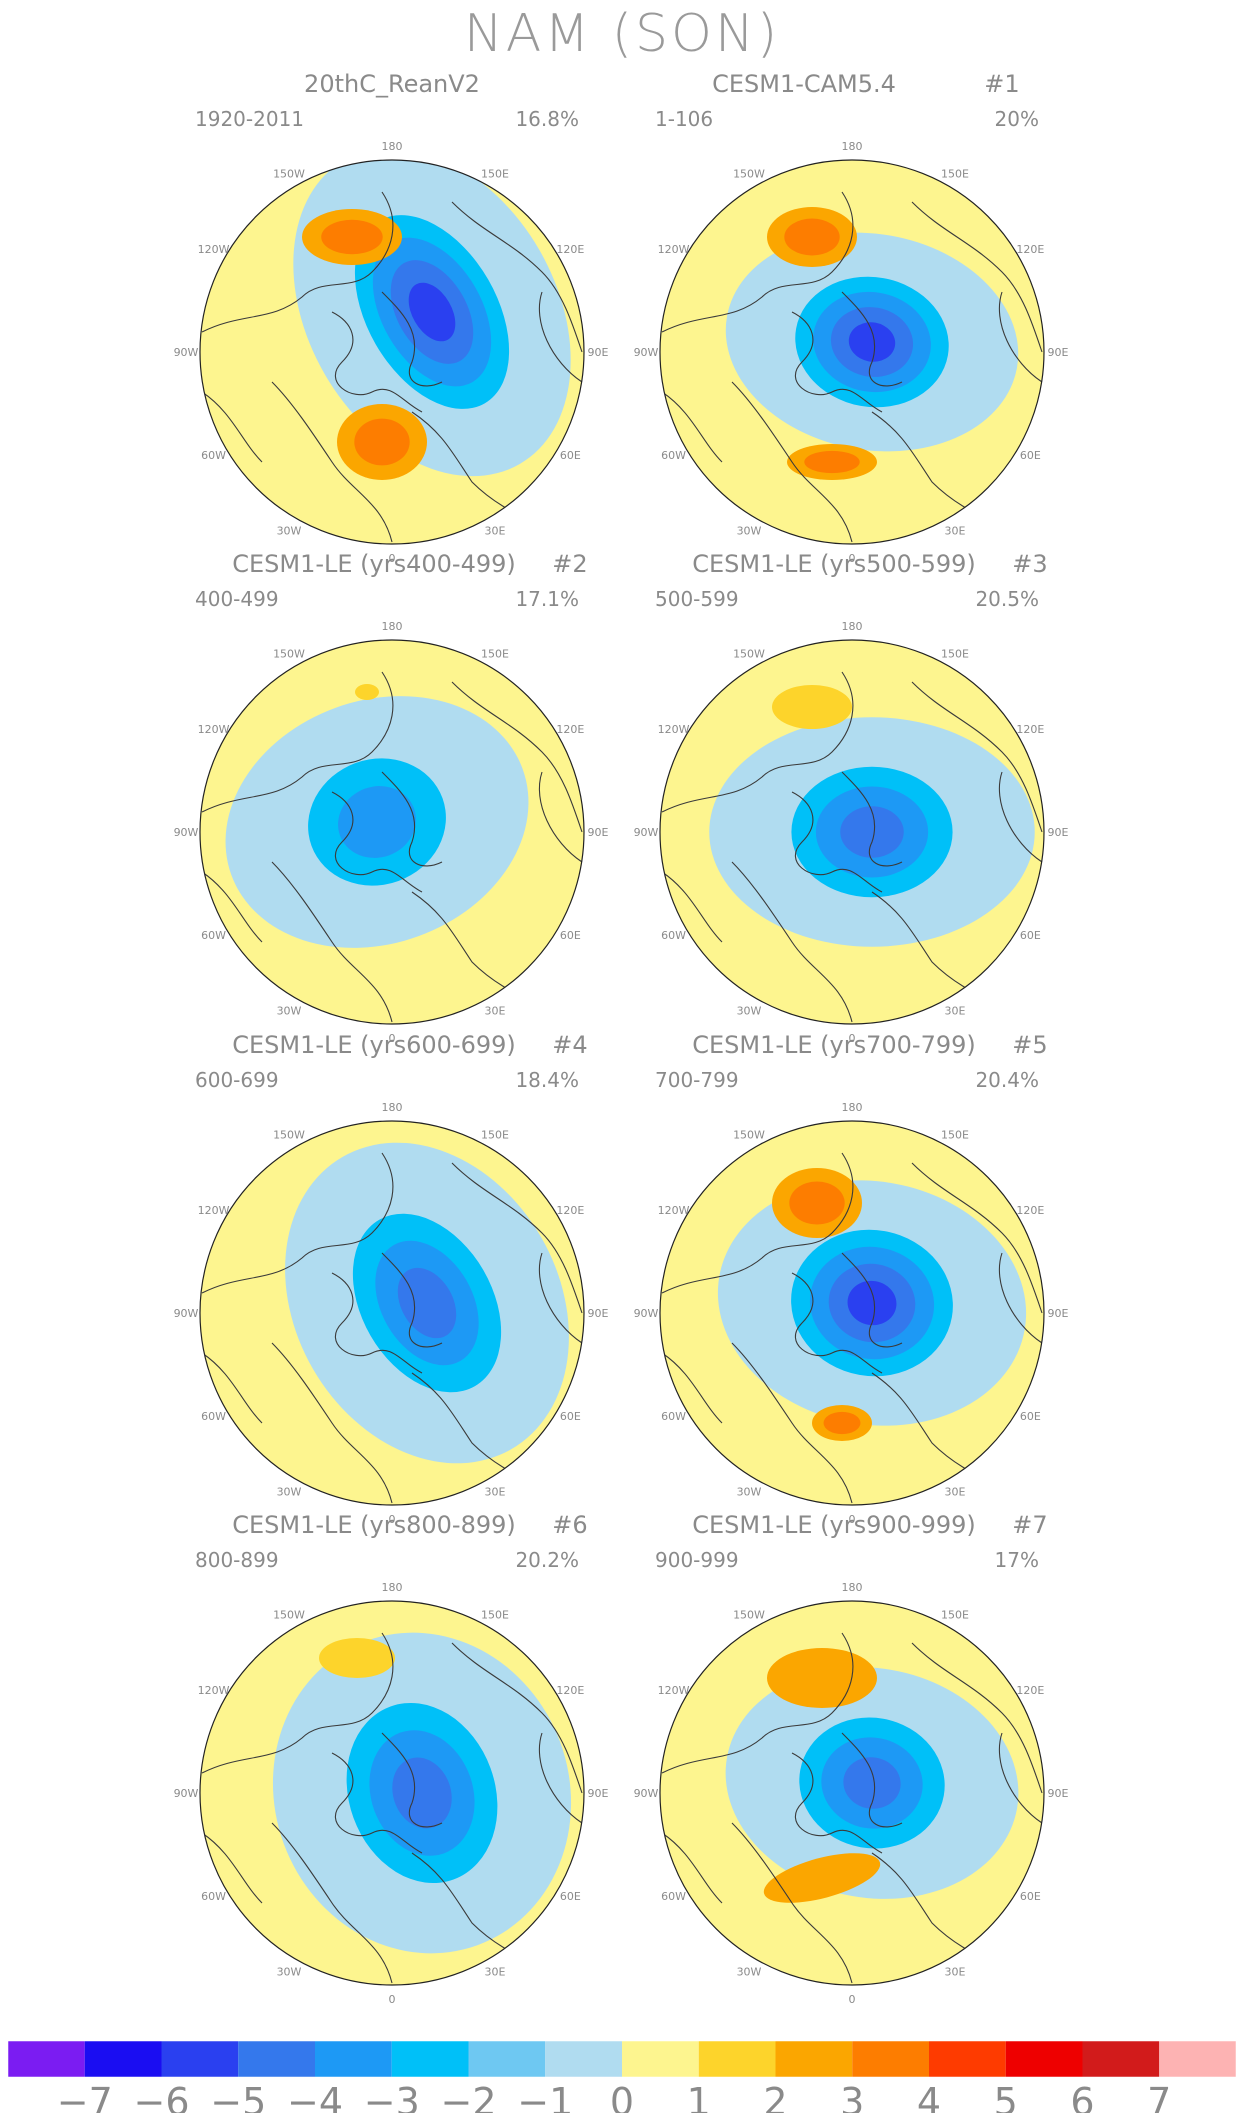 This screenshot has height=2113, width=1244. Describe the element at coordinates (374, 1525) in the screenshot. I see `panel-title: CESM1-LE (yrs800-899)` at that location.